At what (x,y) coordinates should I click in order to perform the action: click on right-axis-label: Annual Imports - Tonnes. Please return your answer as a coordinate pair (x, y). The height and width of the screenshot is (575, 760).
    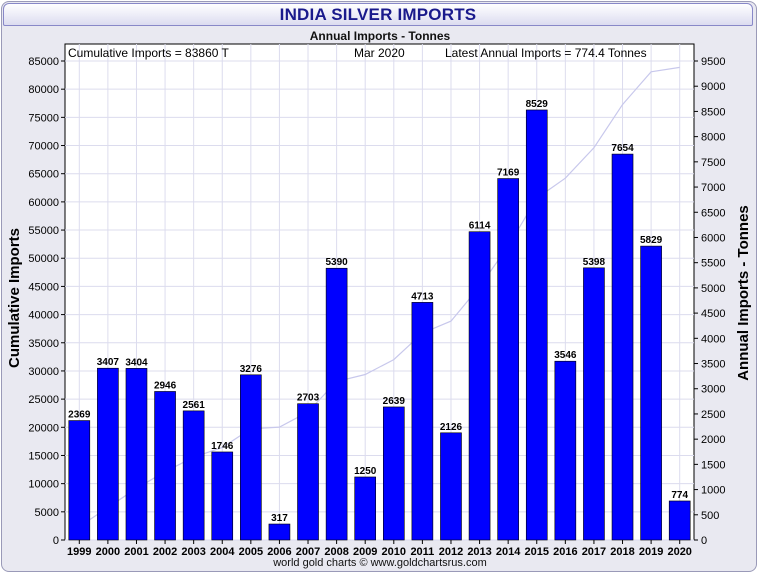
    Looking at the image, I should click on (743, 293).